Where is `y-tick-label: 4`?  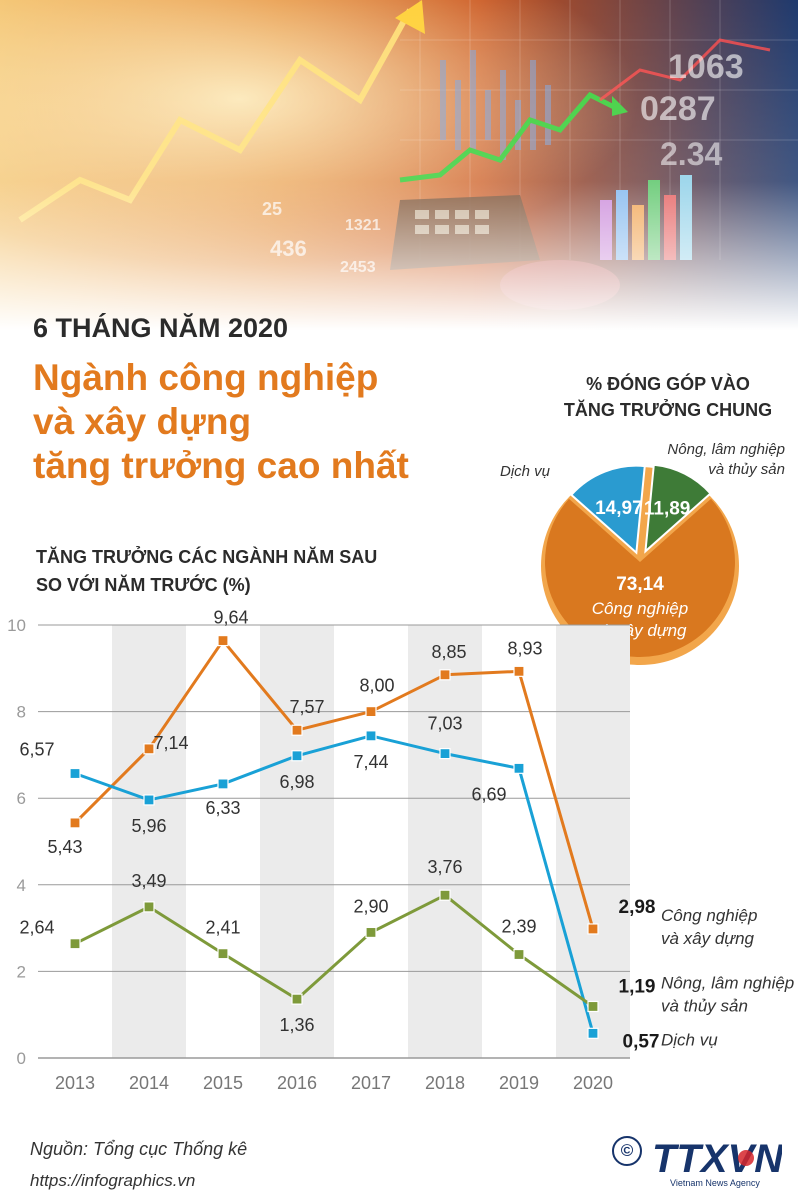 y-tick-label: 4 is located at coordinates (21, 885).